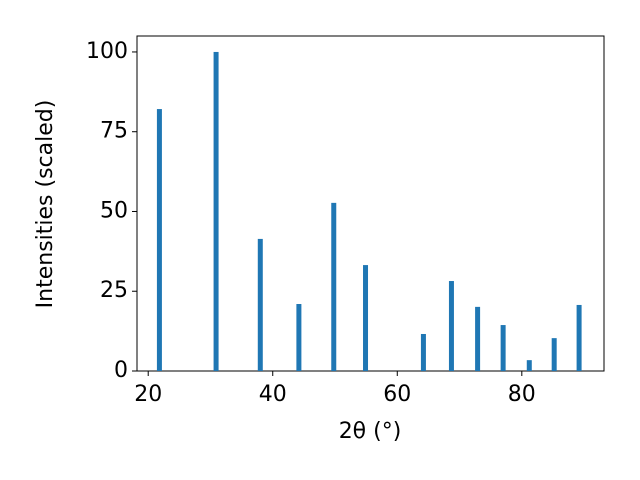 The width and height of the screenshot is (640, 480). What do you see at coordinates (114, 290) in the screenshot?
I see `y-tick-label: 25` at bounding box center [114, 290].